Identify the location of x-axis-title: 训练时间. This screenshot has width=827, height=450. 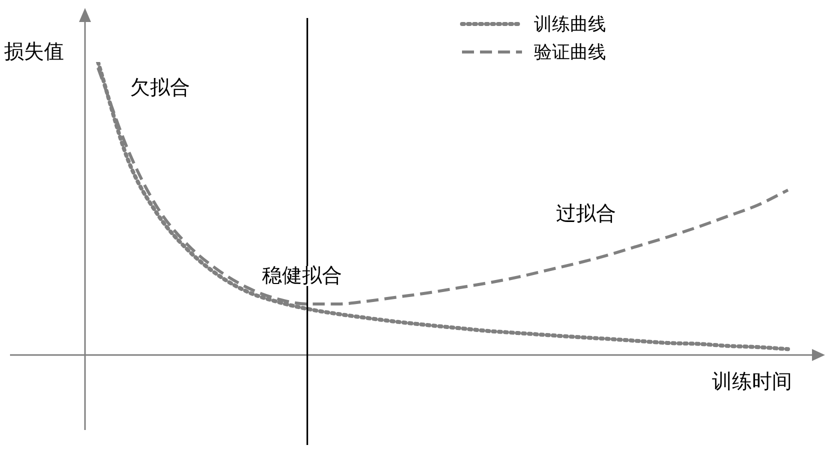
(752, 382).